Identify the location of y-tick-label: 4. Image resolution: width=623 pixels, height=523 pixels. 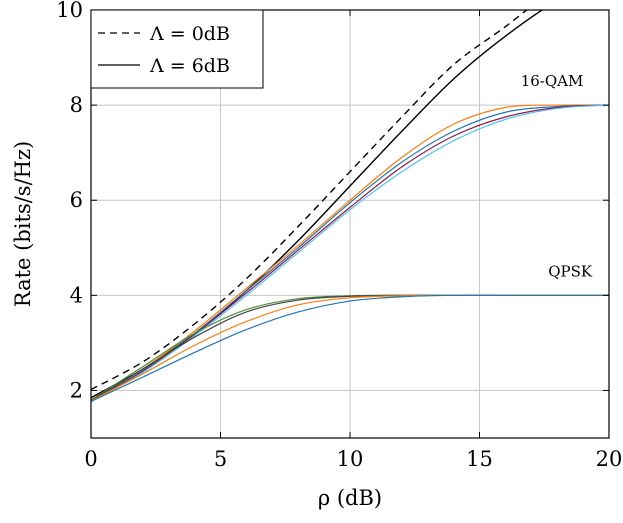
(76, 295).